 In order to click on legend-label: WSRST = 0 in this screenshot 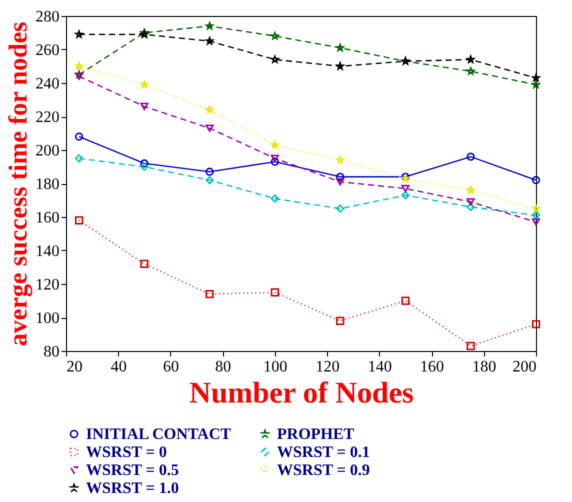, I will do `click(126, 452)`.